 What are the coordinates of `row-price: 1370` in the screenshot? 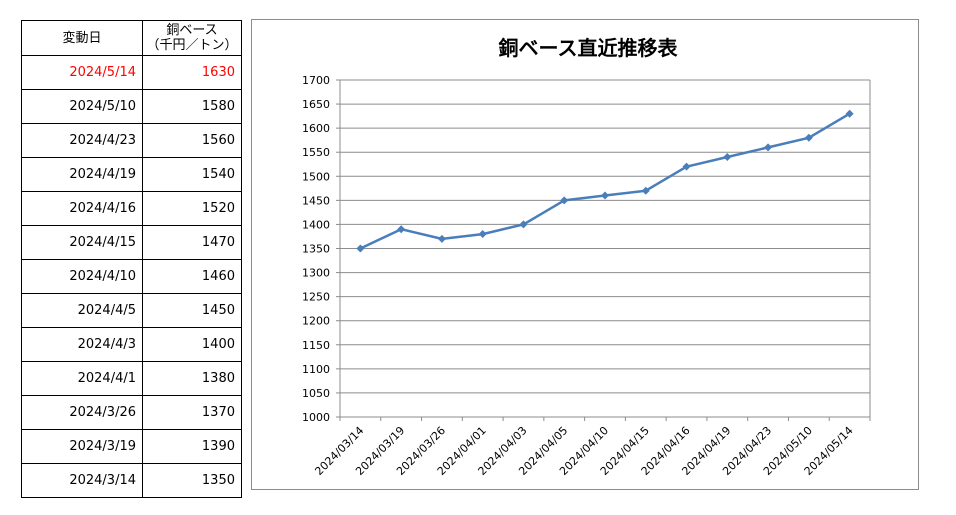 It's located at (192, 412).